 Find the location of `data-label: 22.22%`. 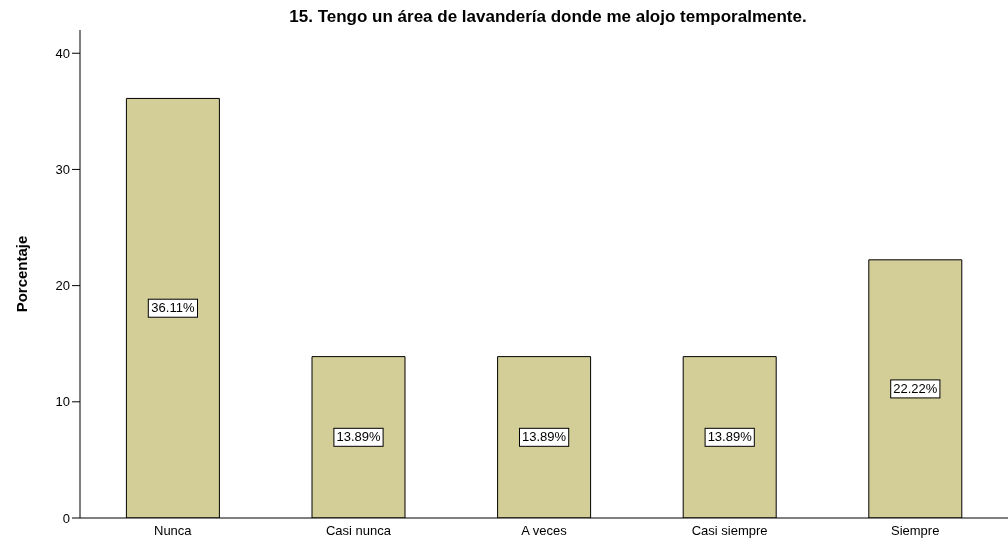

data-label: 22.22% is located at coordinates (915, 388).